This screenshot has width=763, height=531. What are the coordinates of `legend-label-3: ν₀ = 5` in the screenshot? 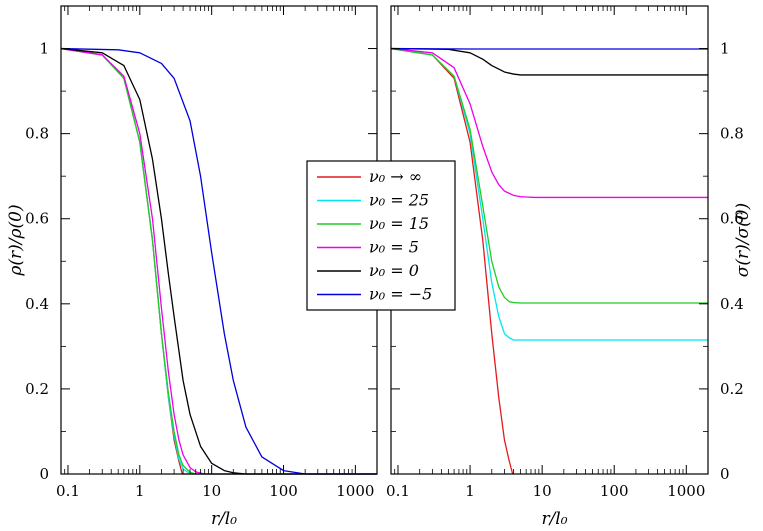 It's located at (394, 247).